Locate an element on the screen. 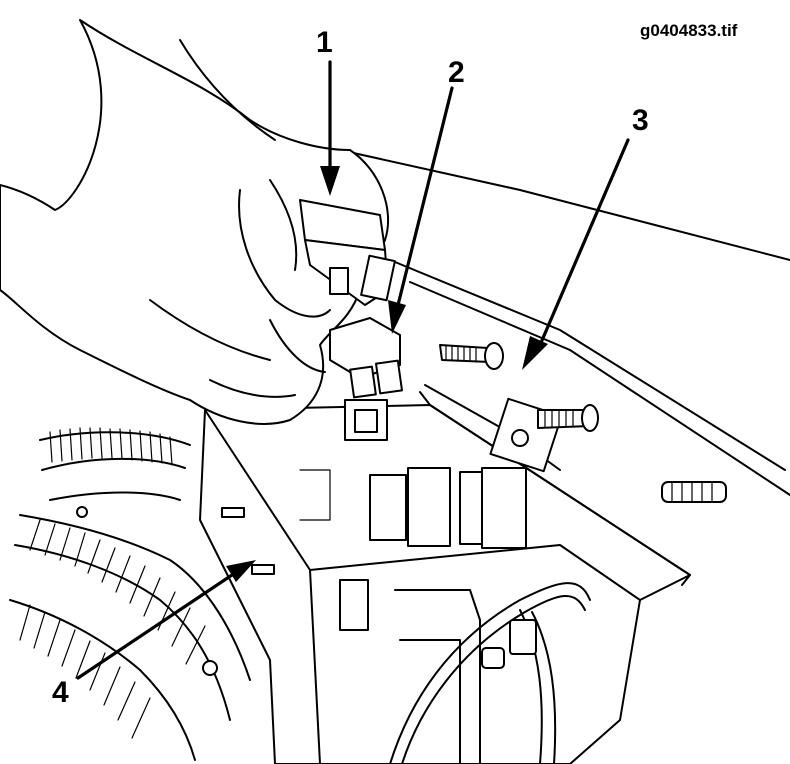 This screenshot has height=764, width=790. callout-3-label: 3 is located at coordinates (640, 120).